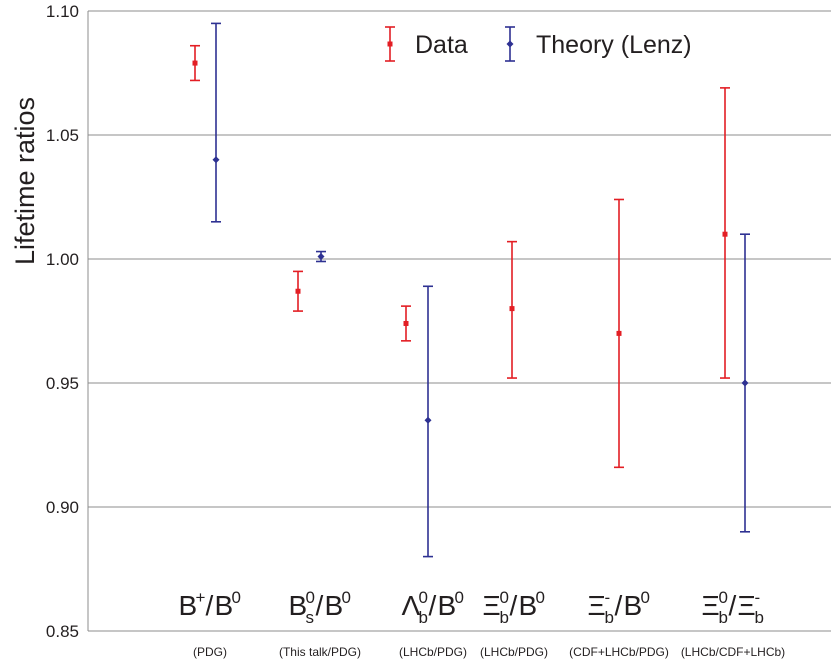  I want to click on y-tick-label: 0.95, so click(62, 383).